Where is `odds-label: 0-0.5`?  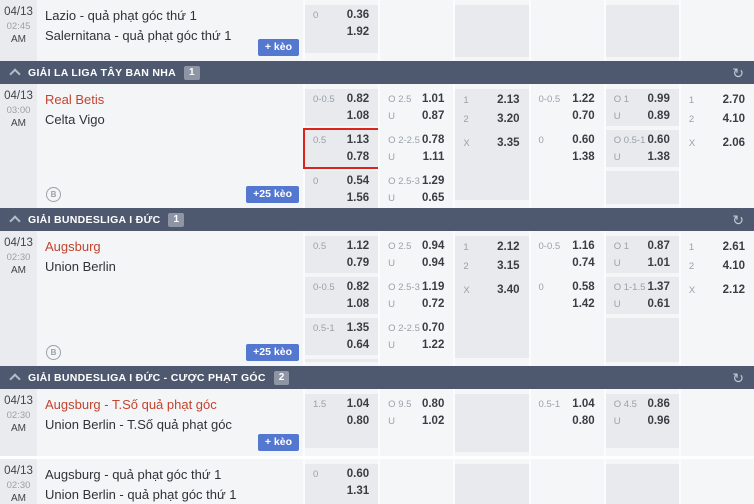
odds-label: 0-0.5 is located at coordinates (324, 99).